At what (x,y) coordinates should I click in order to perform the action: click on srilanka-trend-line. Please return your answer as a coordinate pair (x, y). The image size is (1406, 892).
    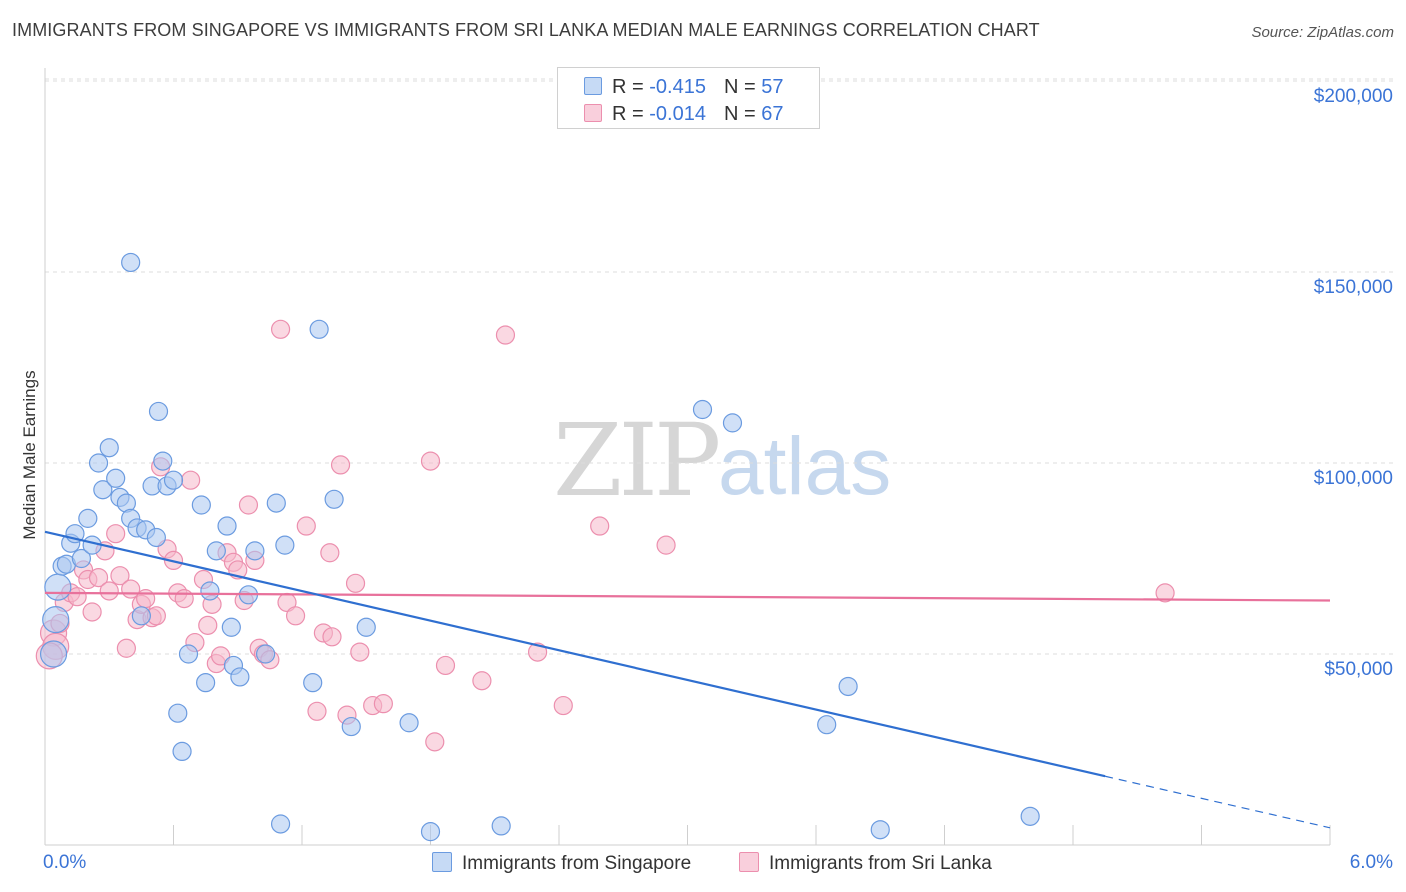
    Looking at the image, I should click on (687, 596).